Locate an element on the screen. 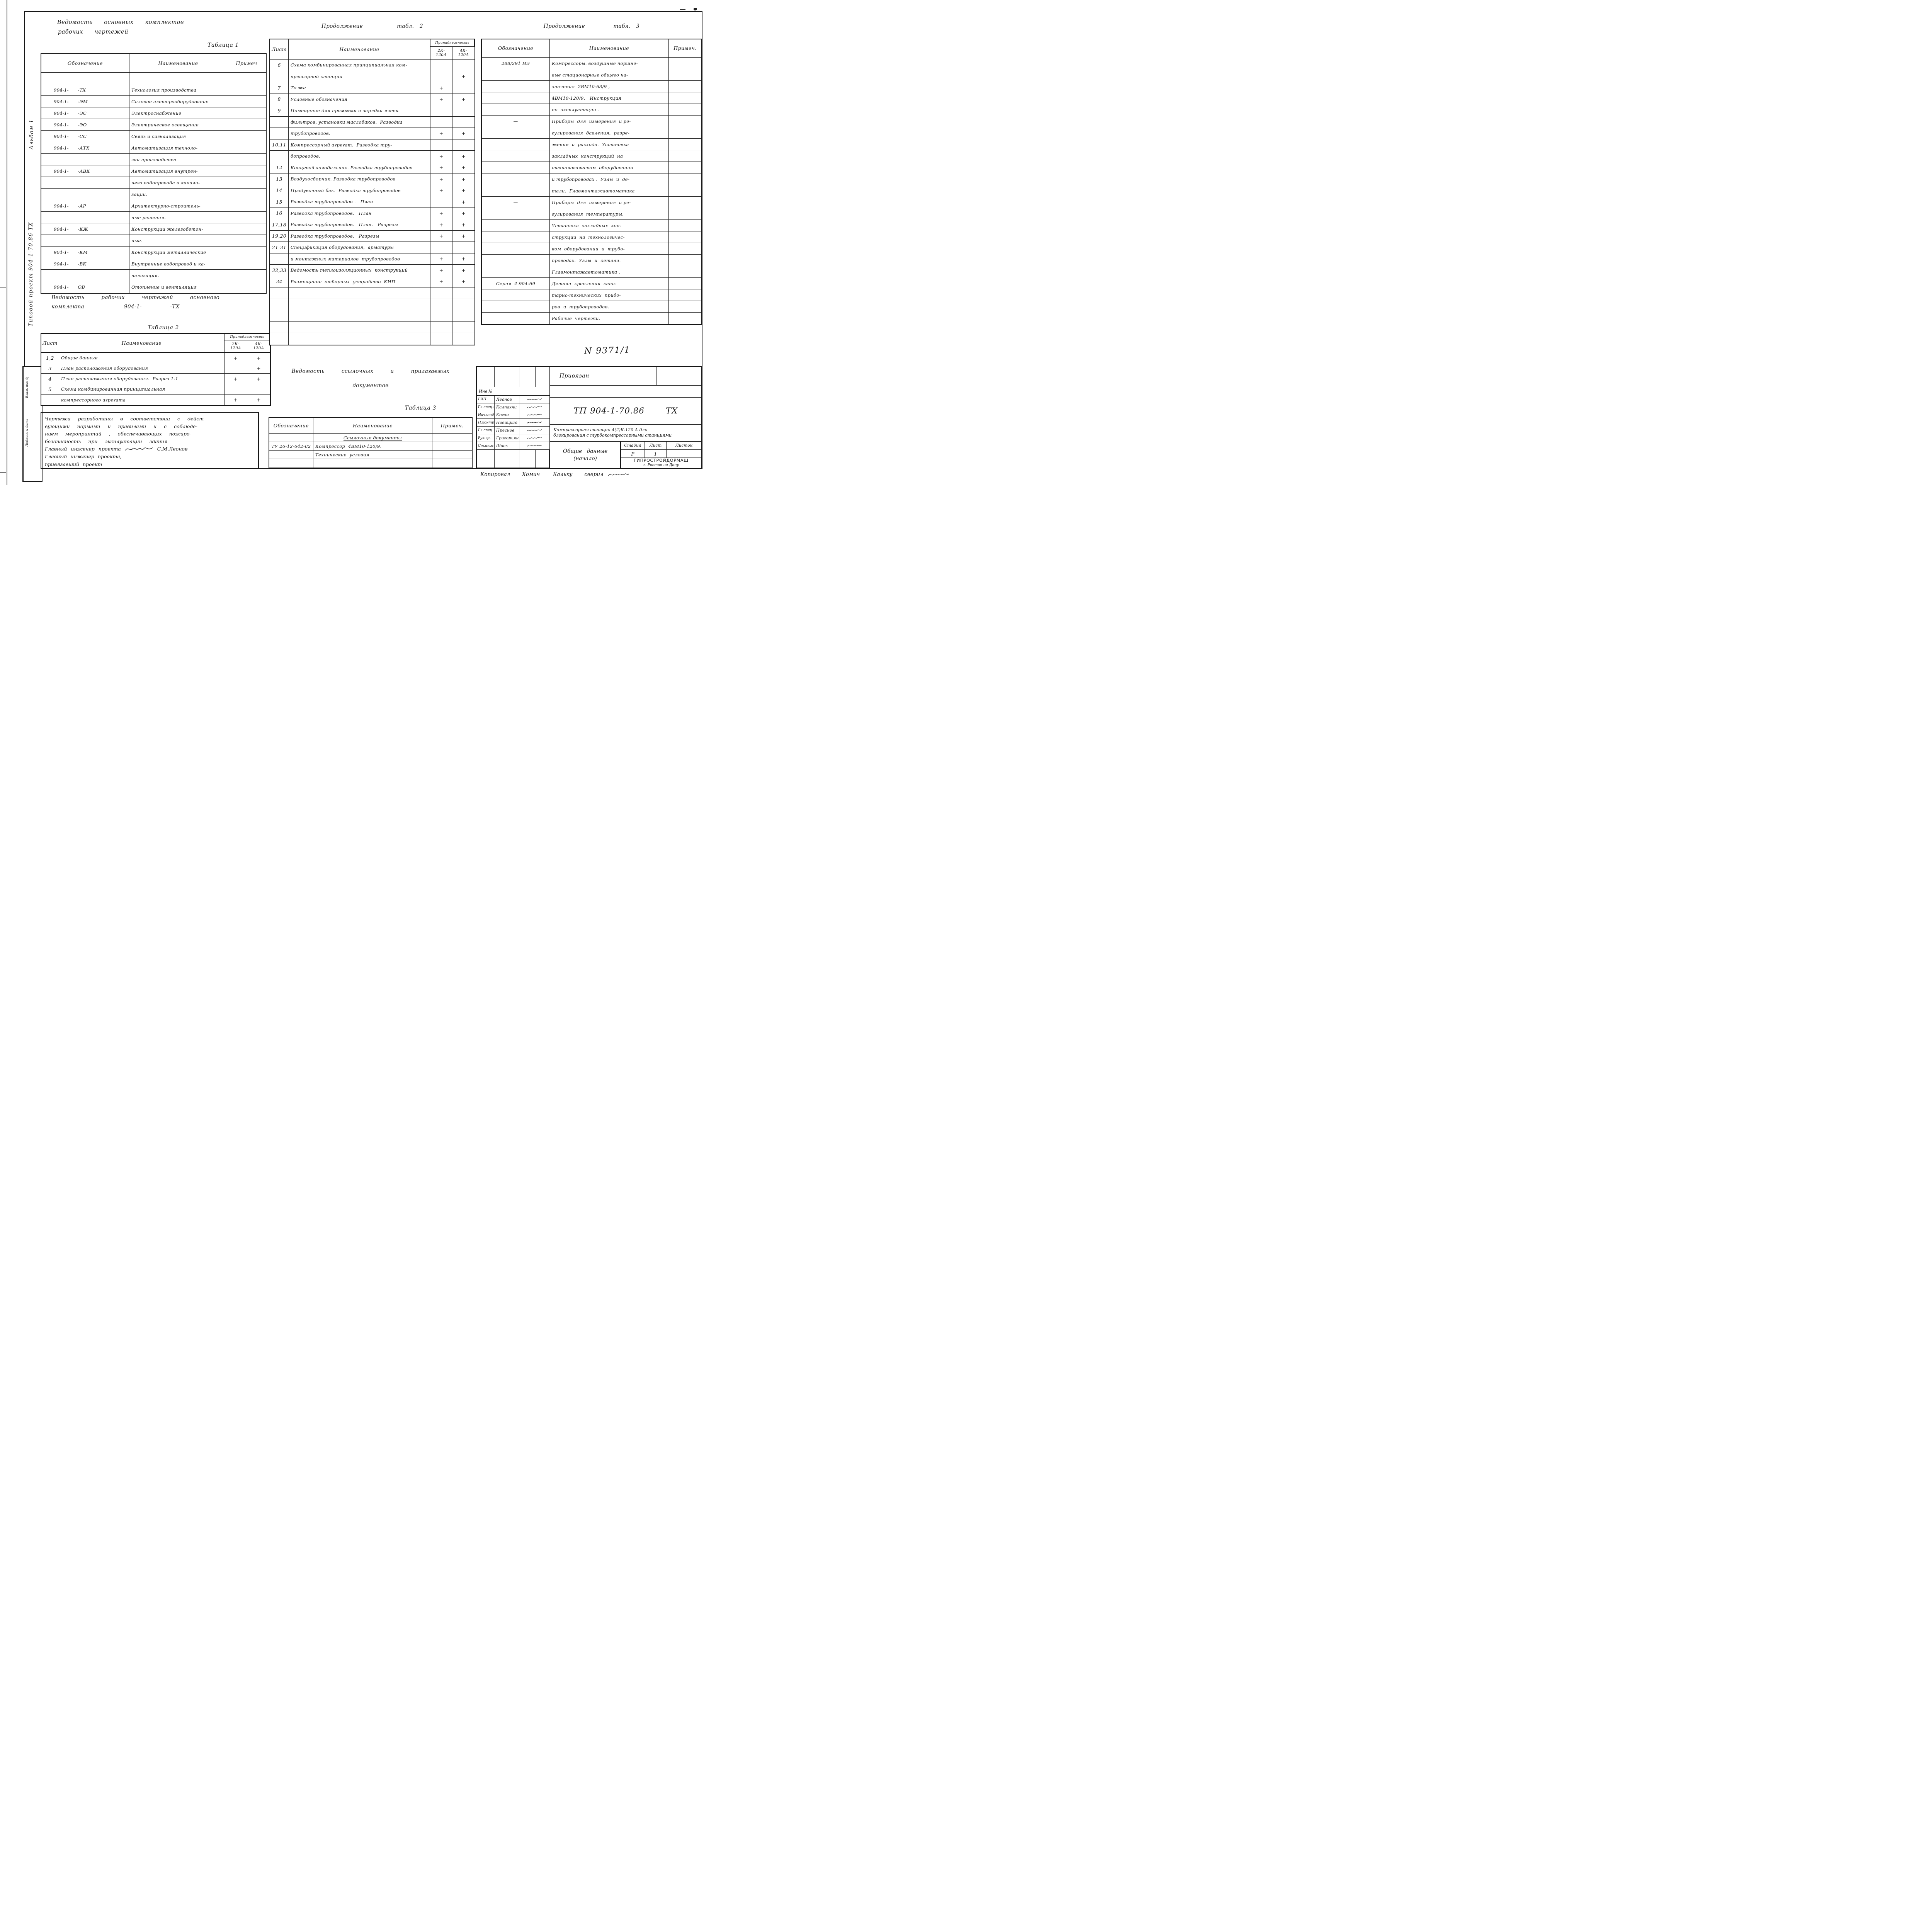 Image resolution: width=1932 pixels, height=1932 pixels. chief-engineer-label: Главный инженер проекта is located at coordinates (83, 449).